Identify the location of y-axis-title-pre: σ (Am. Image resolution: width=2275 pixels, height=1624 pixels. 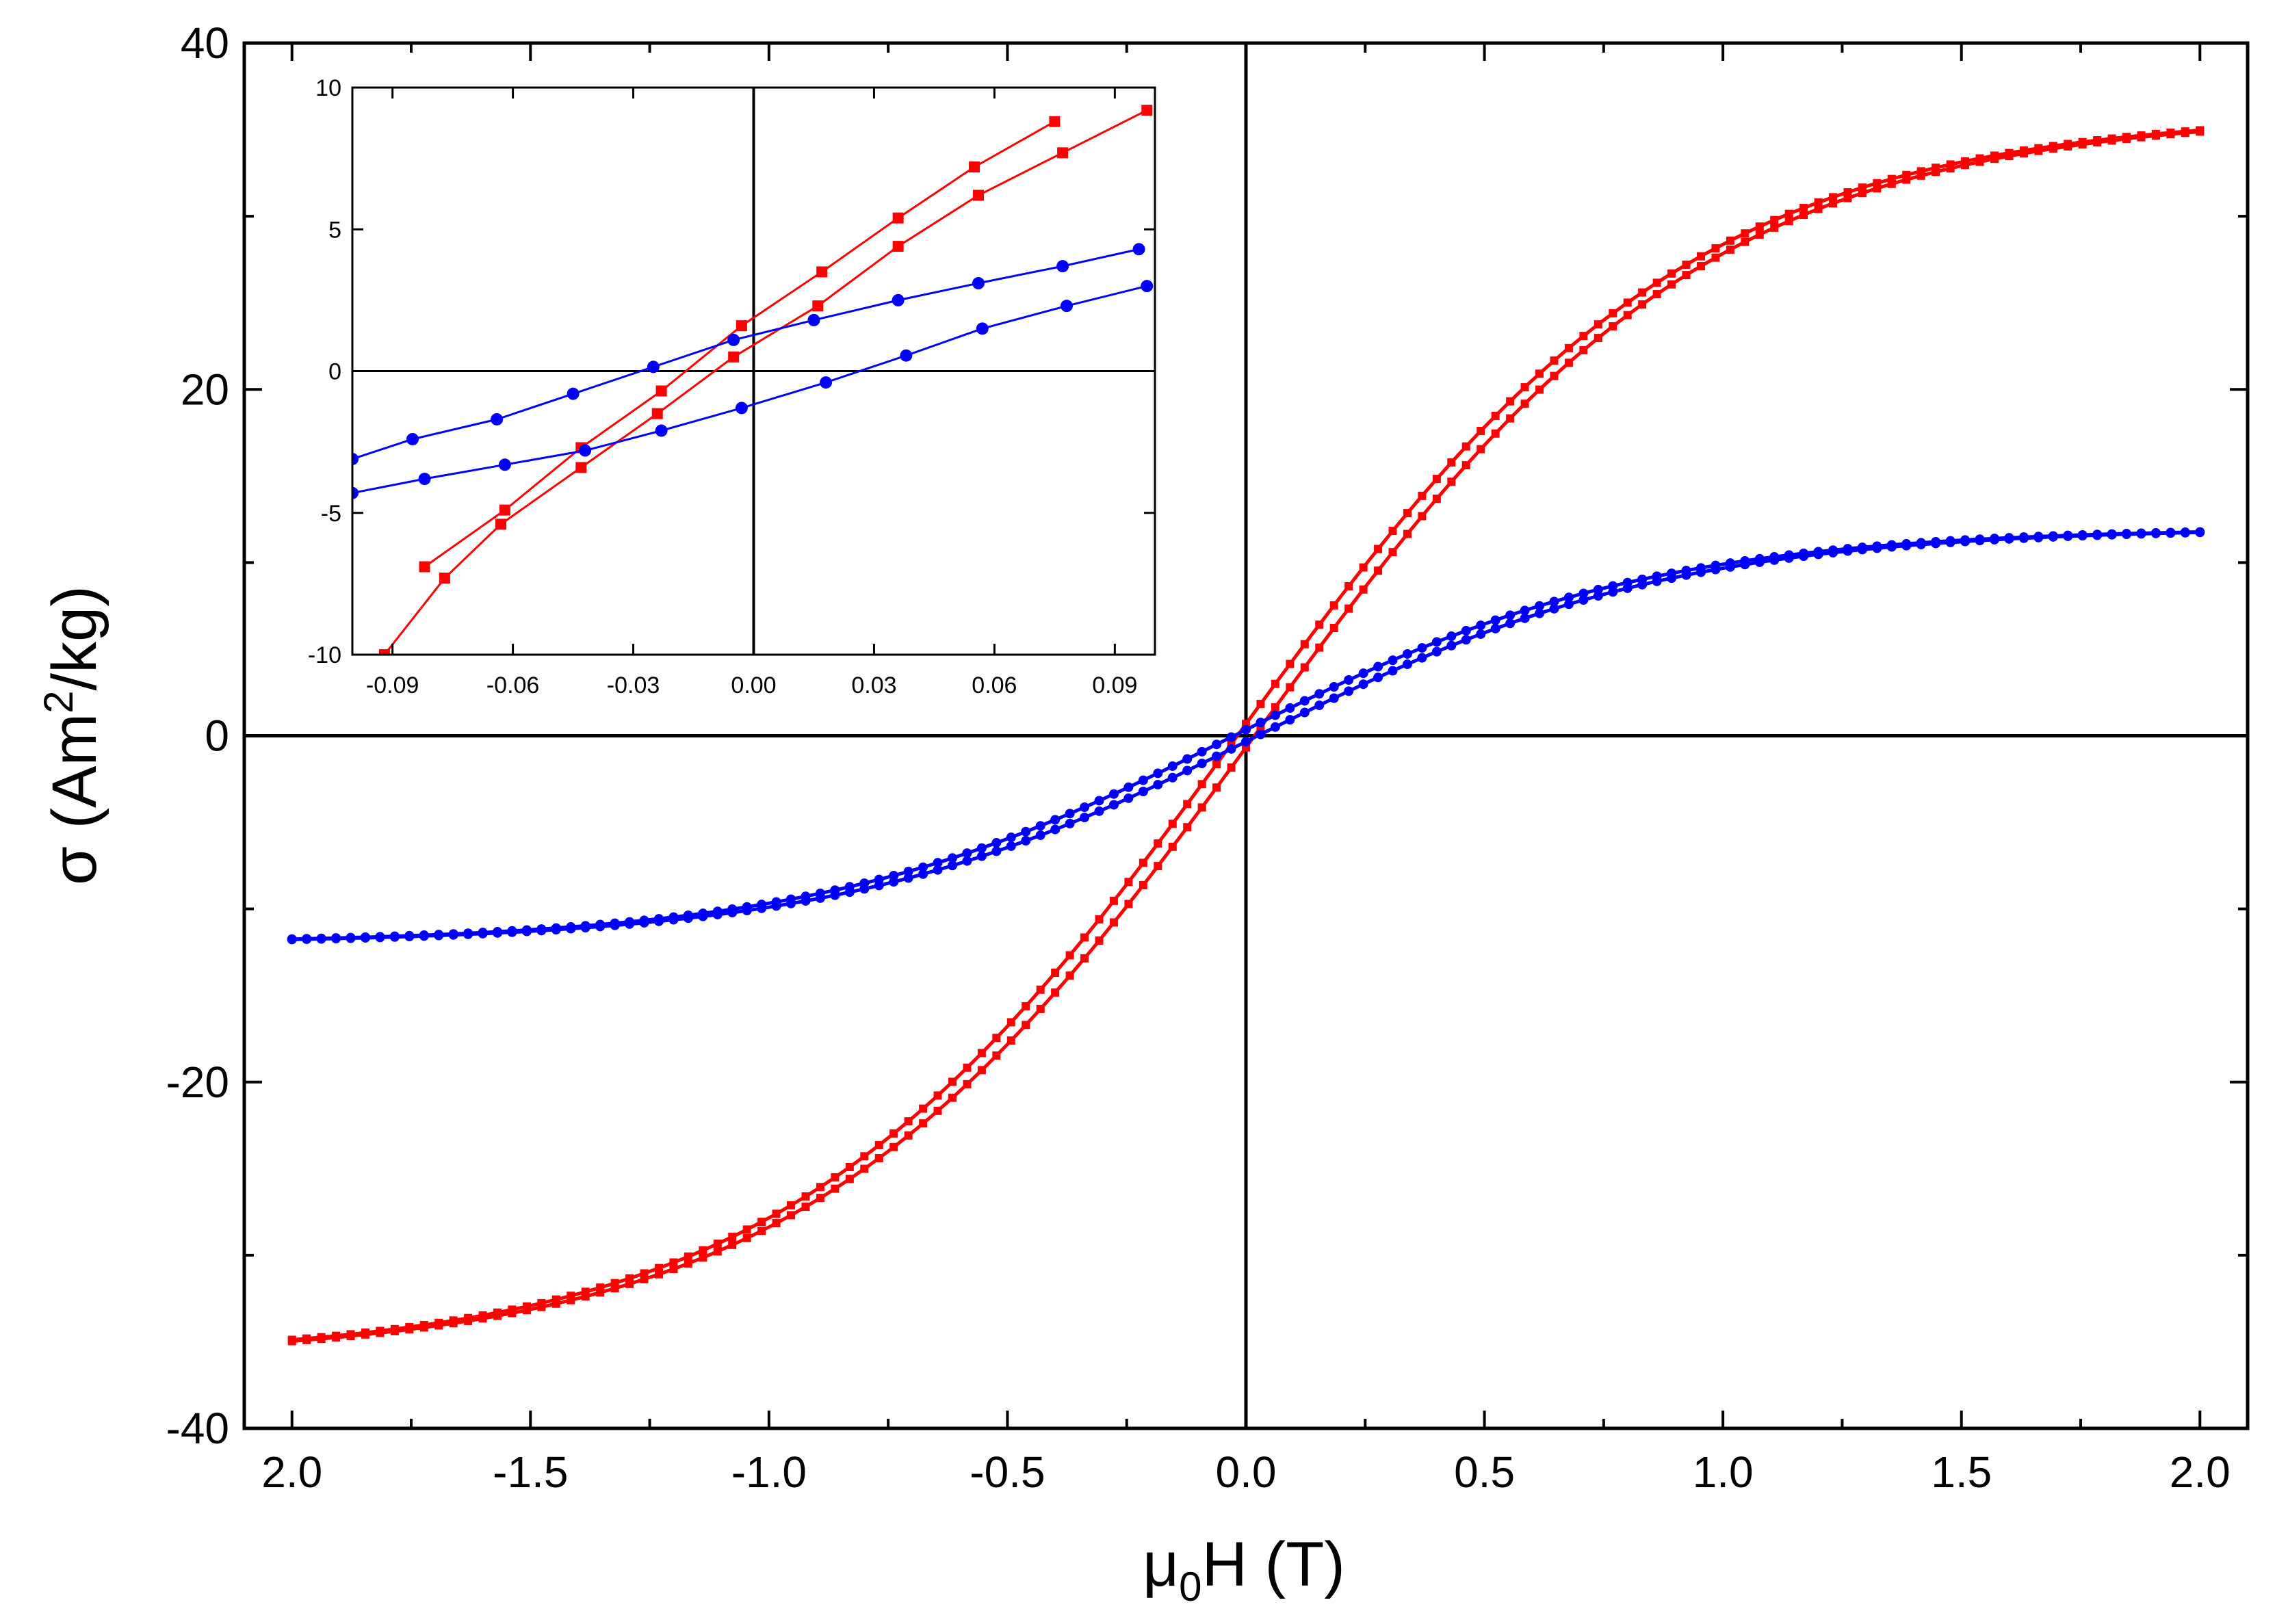
(74, 799).